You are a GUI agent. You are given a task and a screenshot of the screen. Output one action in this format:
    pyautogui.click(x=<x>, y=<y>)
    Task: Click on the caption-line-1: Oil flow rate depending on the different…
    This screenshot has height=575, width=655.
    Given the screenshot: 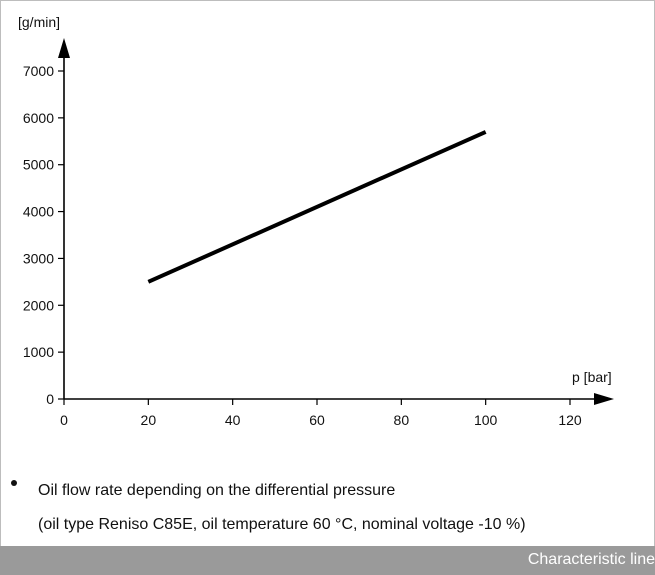 What is the action you would take?
    pyautogui.click(x=217, y=490)
    